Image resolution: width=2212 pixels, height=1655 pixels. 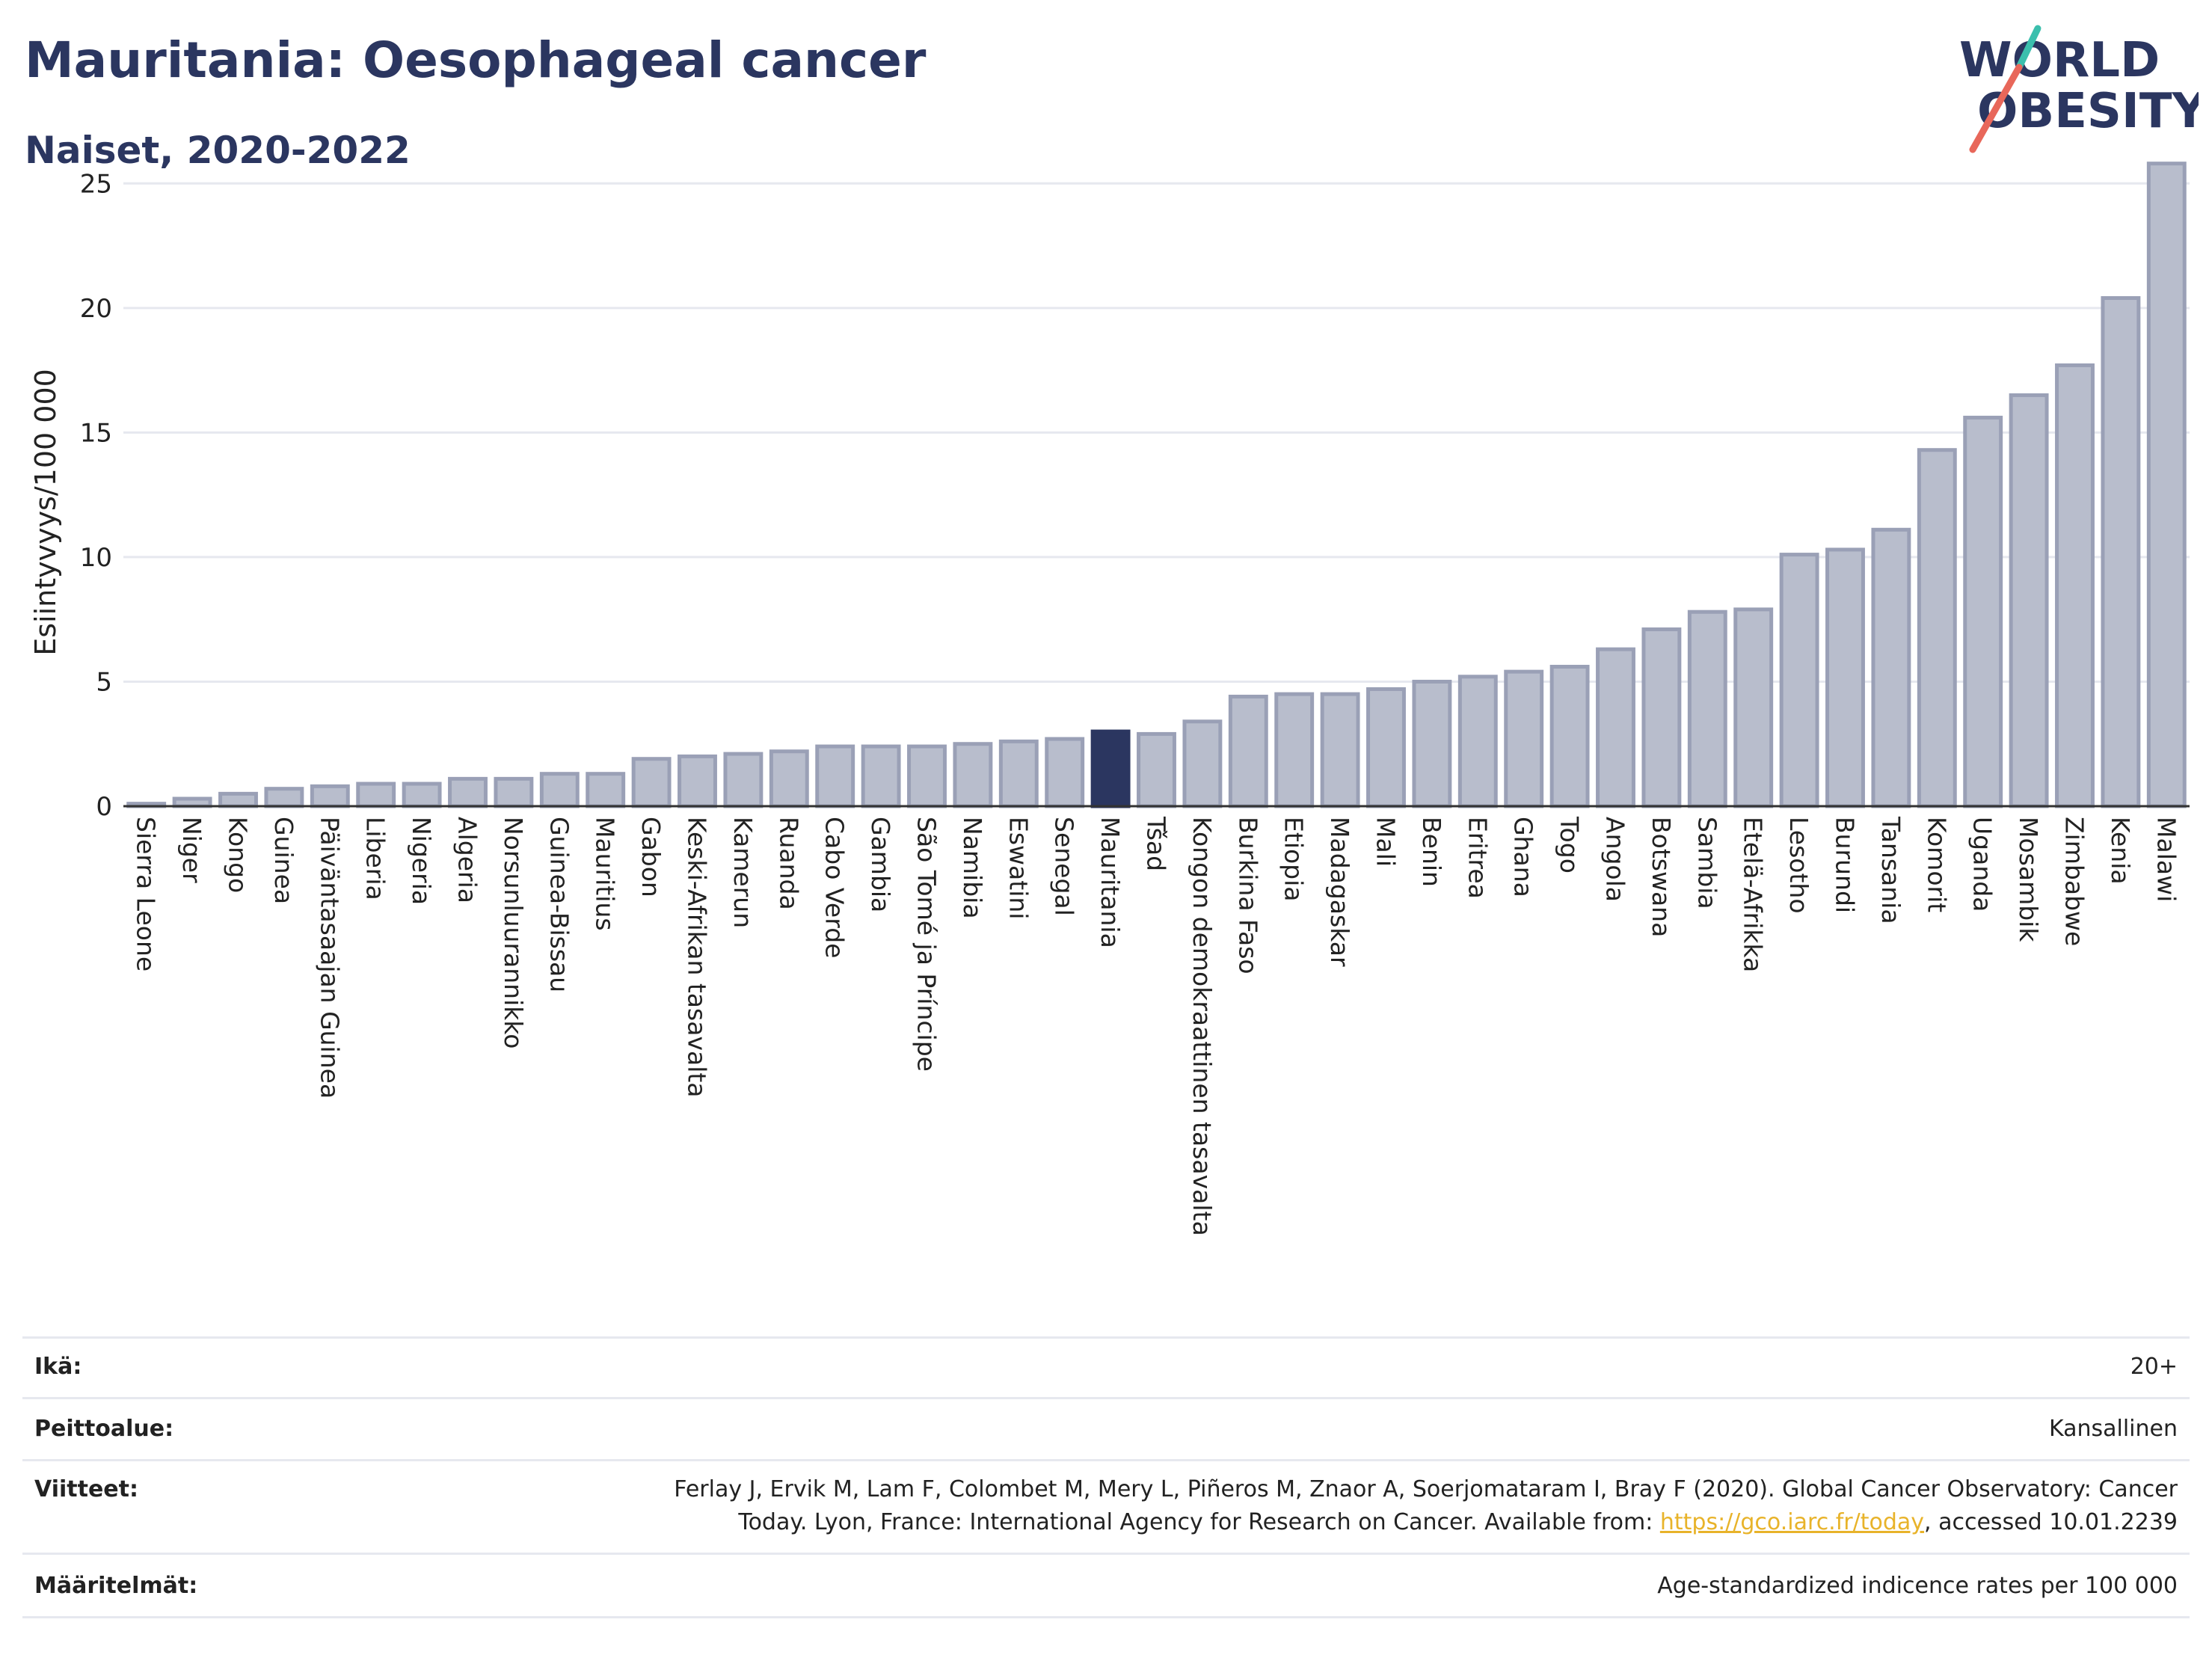 What do you see at coordinates (2074, 881) in the screenshot?
I see `x-tick-label: Zimbabwe` at bounding box center [2074, 881].